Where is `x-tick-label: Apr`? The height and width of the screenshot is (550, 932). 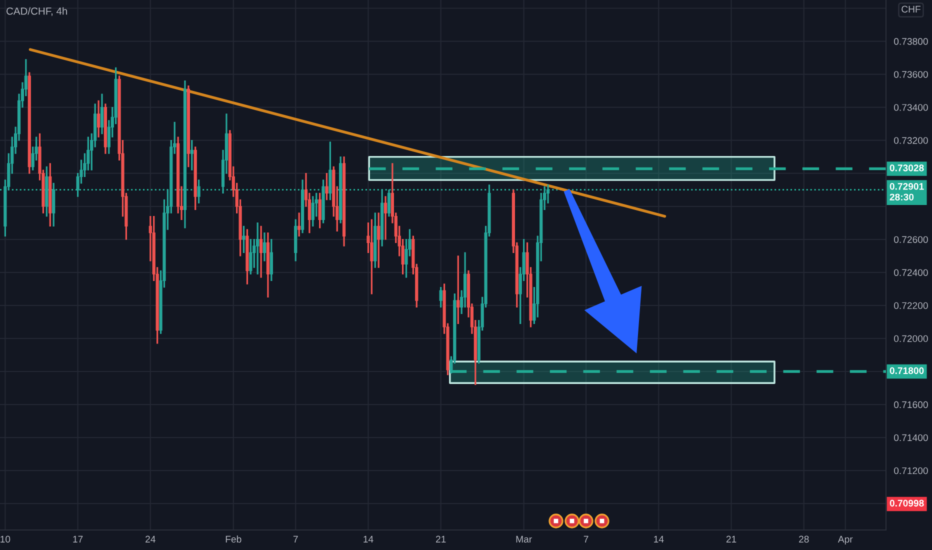
x-tick-label: Apr is located at coordinates (845, 540).